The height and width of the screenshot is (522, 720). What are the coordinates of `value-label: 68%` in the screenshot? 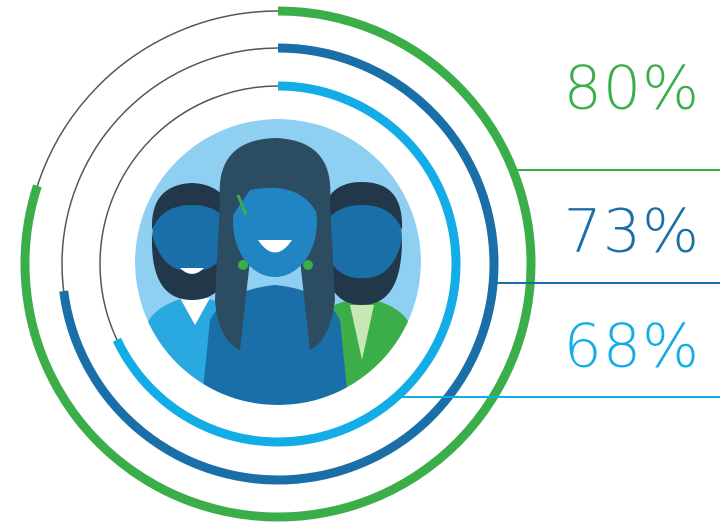 It's located at (632, 347).